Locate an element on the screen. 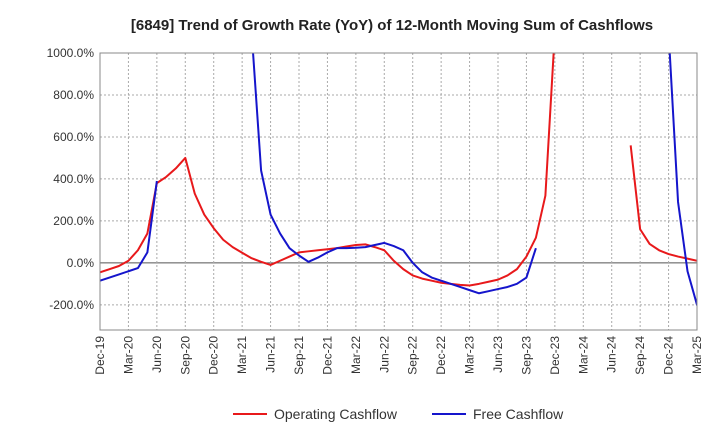 Image resolution: width=720 pixels, height=445 pixels. y-tick-label: 1000.0% is located at coordinates (71, 53).